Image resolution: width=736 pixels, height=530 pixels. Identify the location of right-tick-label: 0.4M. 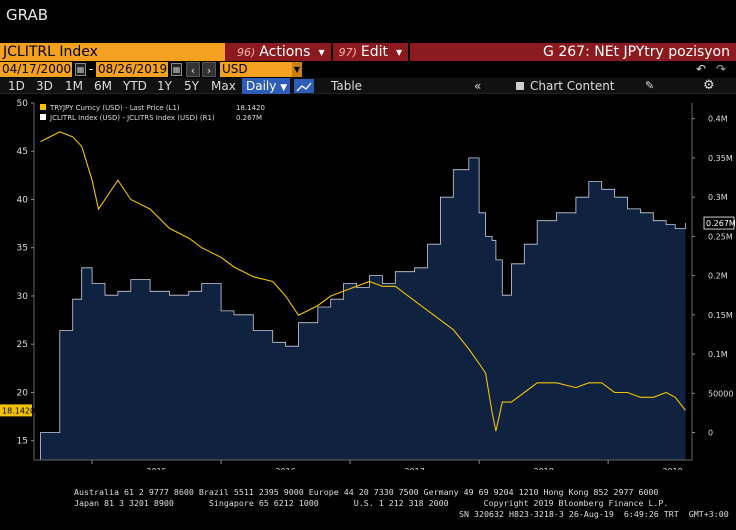
(718, 119).